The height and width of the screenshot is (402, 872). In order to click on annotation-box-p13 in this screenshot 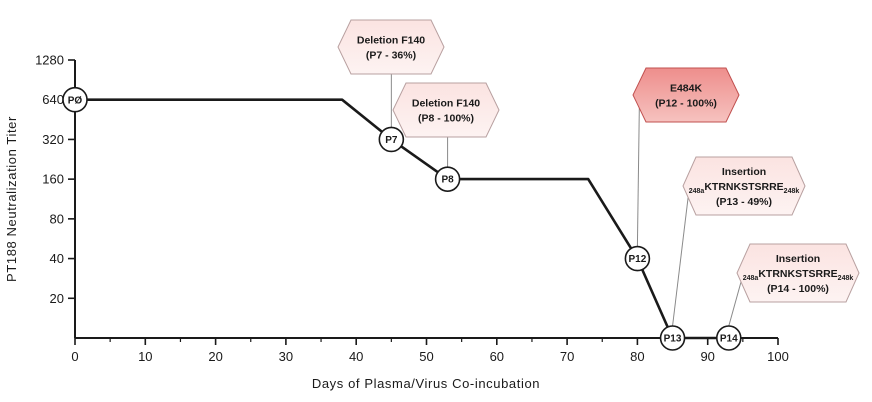, I will do `click(744, 186)`.